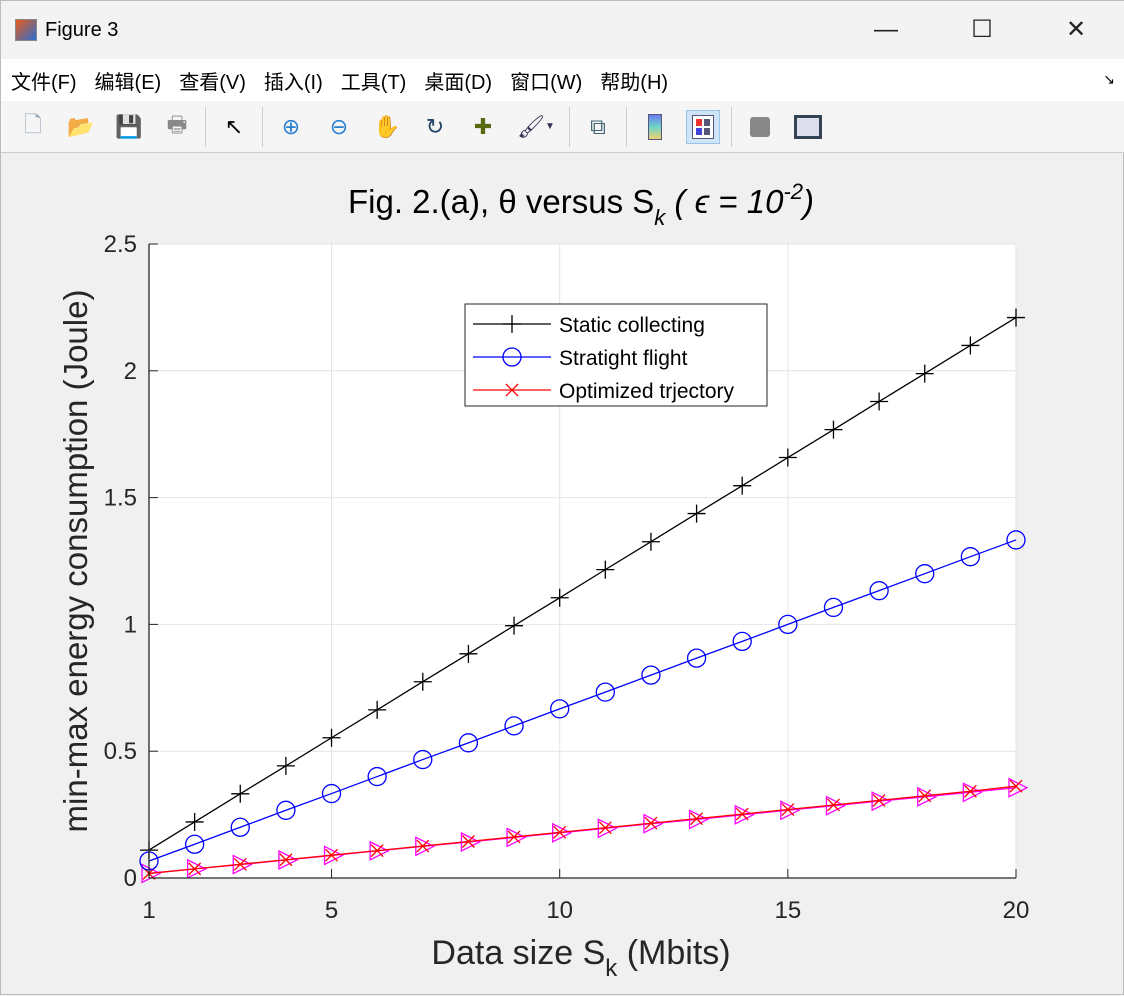 This screenshot has height=996, width=1124. Describe the element at coordinates (536, 126) in the screenshot. I see `brush-icon: 🖌 ▼` at that location.